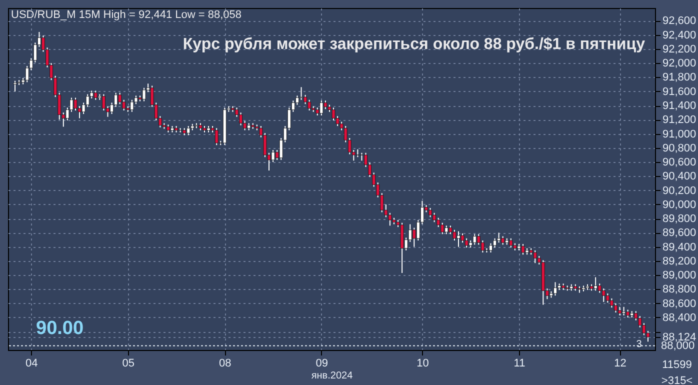 This screenshot has height=385, width=698. I want to click on ref-line-label: 88,000, so click(678, 346).